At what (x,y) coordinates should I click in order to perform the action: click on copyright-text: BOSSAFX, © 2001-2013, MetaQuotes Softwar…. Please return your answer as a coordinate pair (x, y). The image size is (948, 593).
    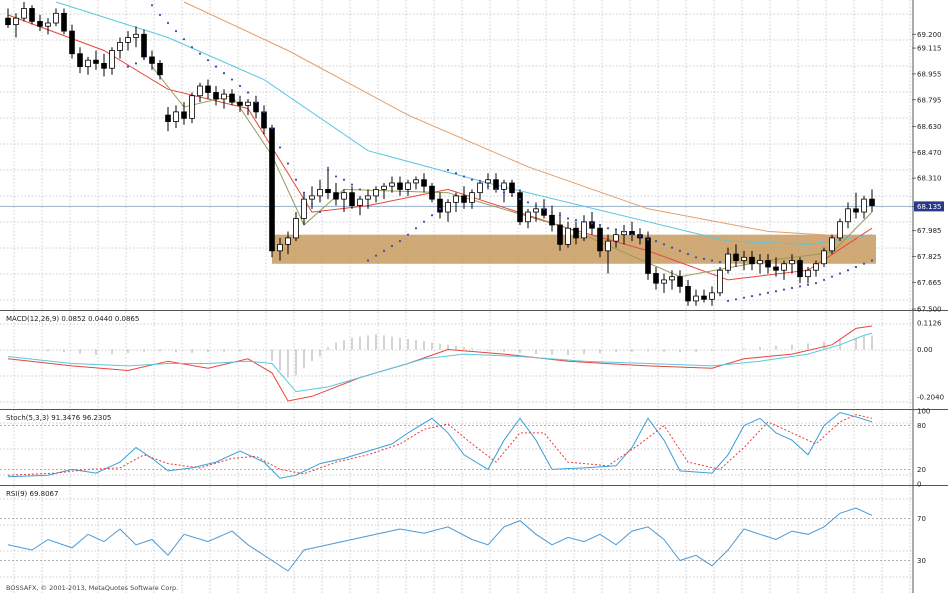
    Looking at the image, I should click on (92, 588).